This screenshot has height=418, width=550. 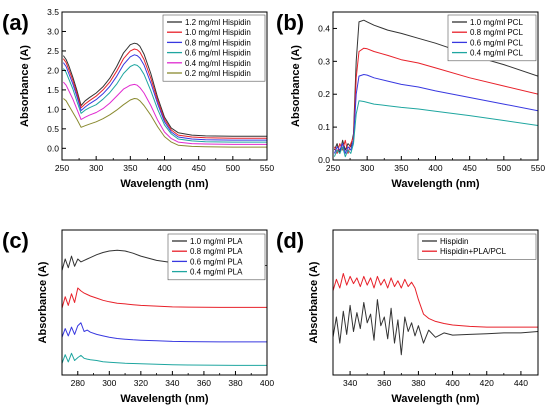 What do you see at coordinates (290, 240) in the screenshot?
I see `panel-letter: (d)` at bounding box center [290, 240].